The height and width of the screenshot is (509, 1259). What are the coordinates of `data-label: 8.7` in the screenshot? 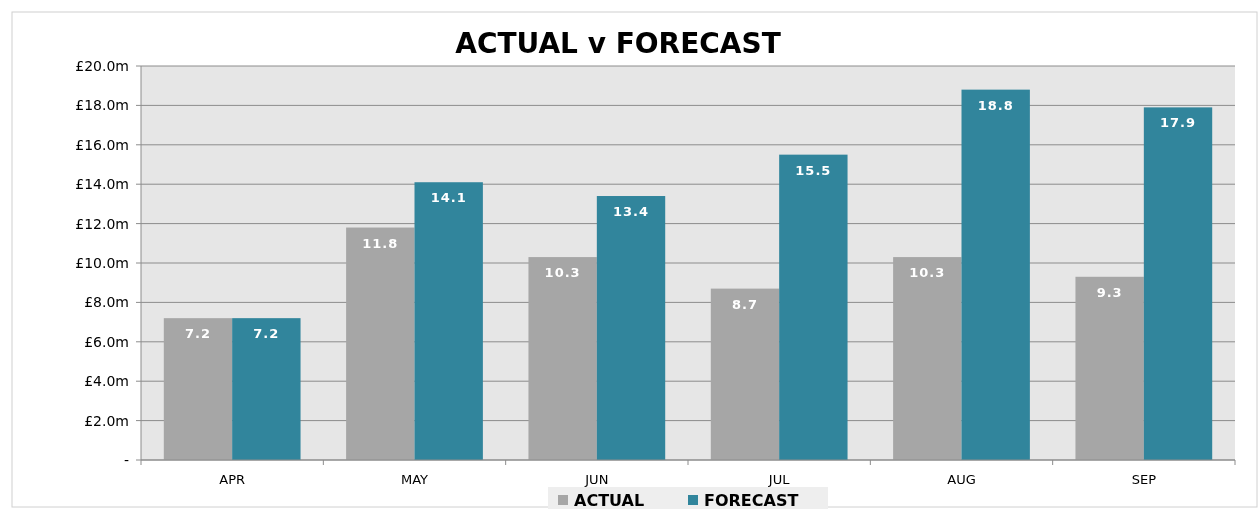 It's located at (744, 304).